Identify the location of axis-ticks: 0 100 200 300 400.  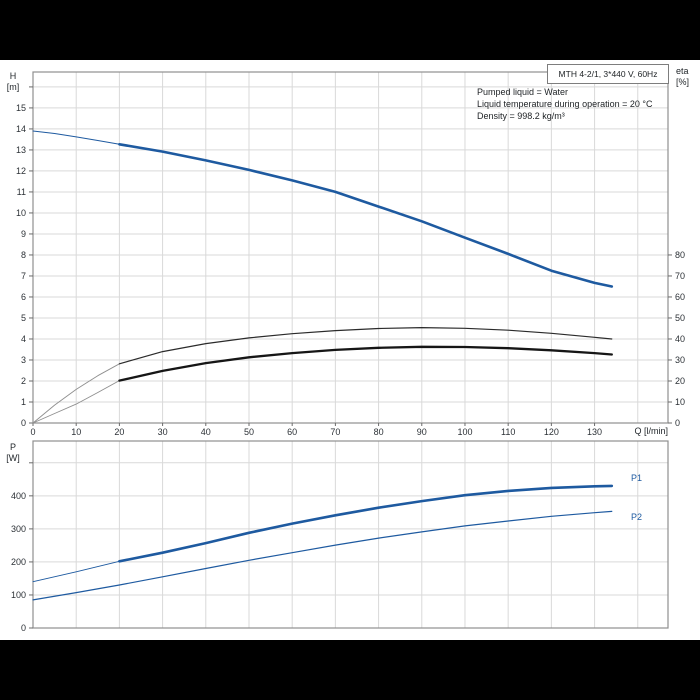
(22, 547).